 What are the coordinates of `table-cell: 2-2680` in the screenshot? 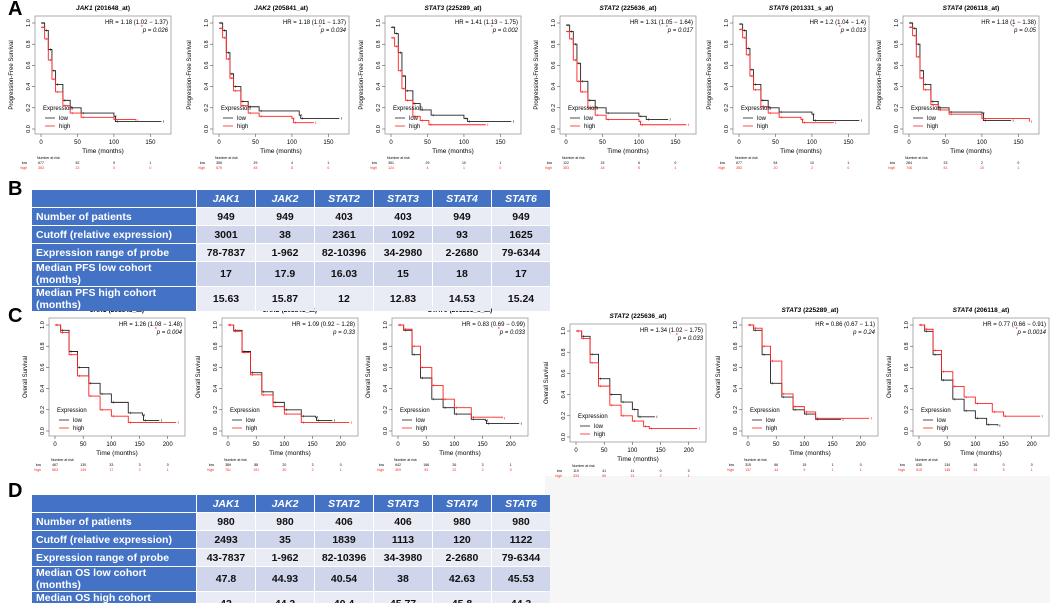 It's located at (462, 557).